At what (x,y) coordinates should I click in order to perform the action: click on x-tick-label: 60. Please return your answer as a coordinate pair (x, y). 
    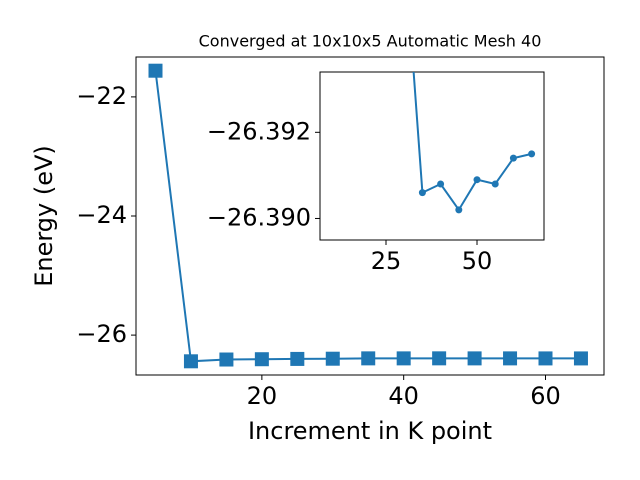
    Looking at the image, I should click on (545, 396).